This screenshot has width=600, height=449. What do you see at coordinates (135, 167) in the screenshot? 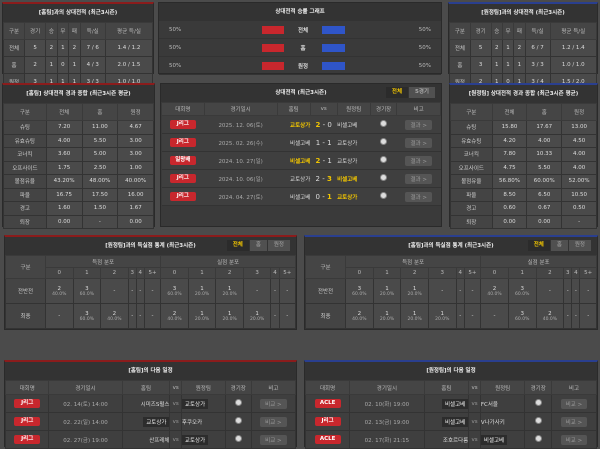
I see `cell: 1.00` at bounding box center [135, 167].